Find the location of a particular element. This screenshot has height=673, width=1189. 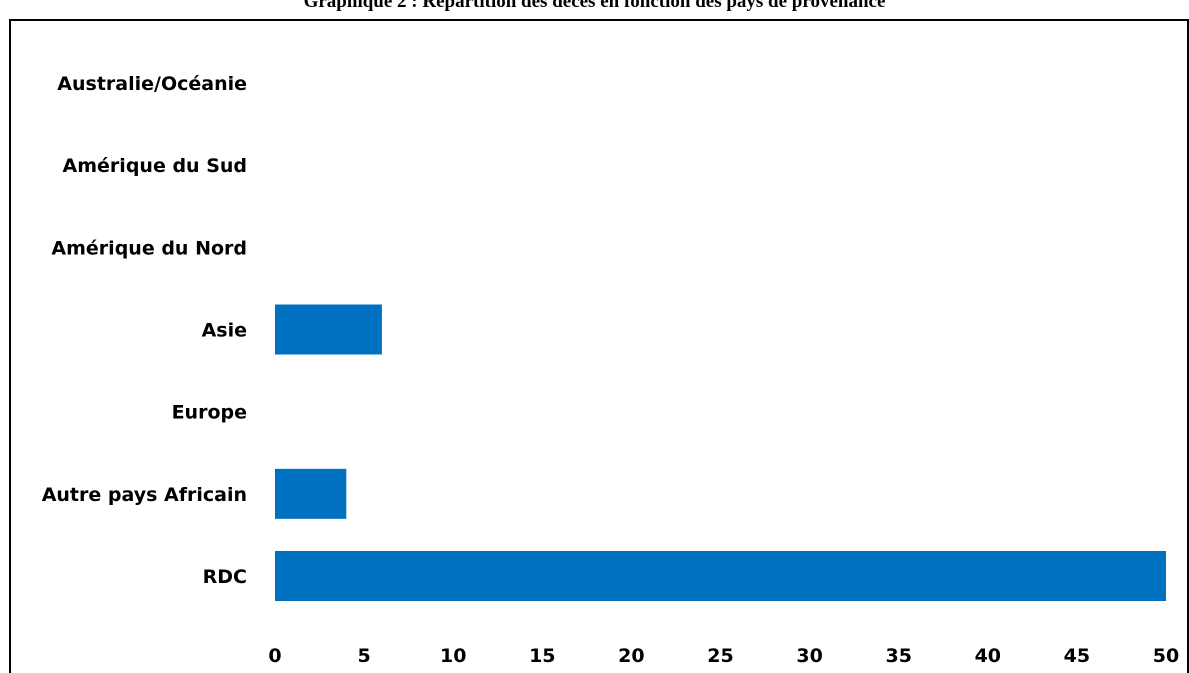

category-label: Autre pays Africain is located at coordinates (144, 495).